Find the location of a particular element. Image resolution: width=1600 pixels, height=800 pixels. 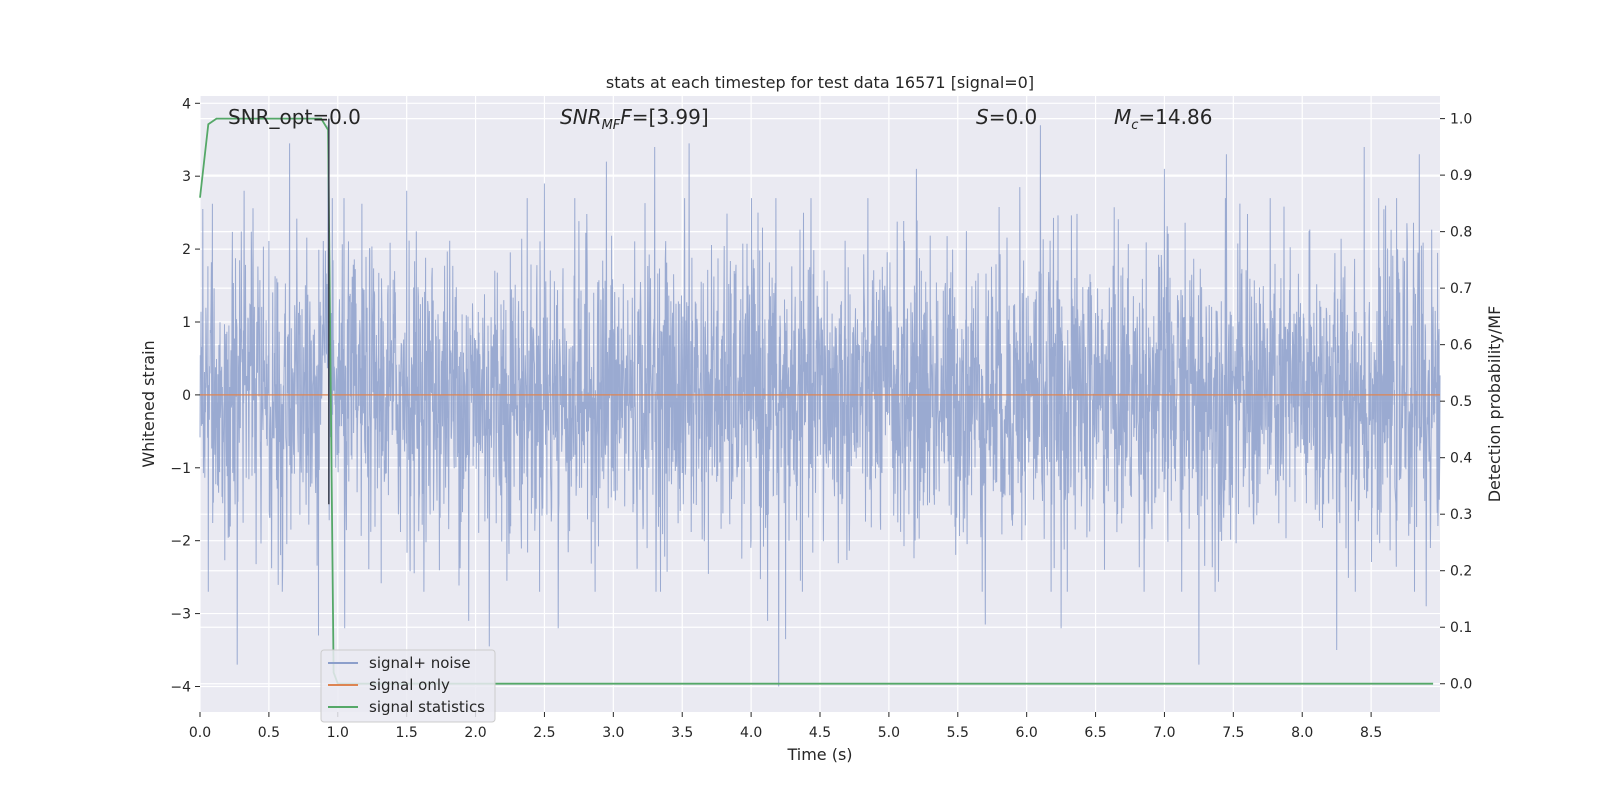

x-tick-label: 5.0 is located at coordinates (889, 733).